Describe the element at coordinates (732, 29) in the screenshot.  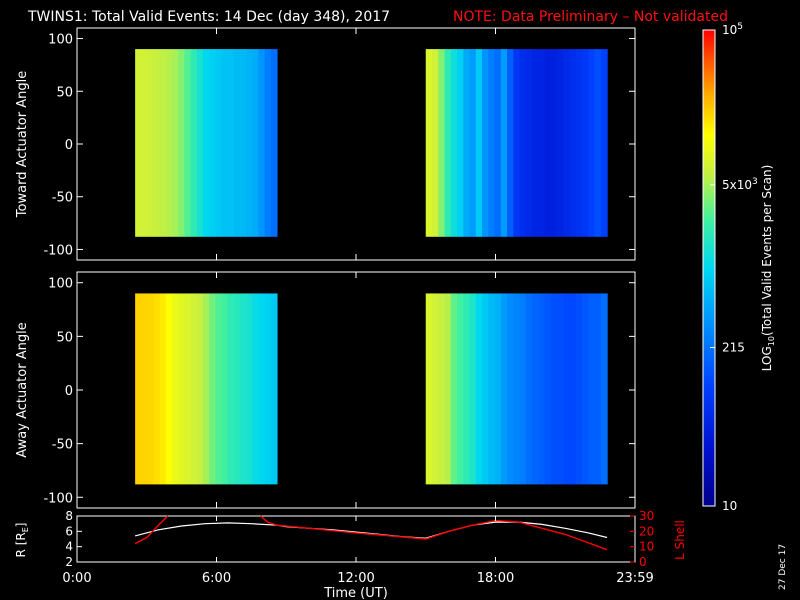
I see `colorbar-tick-label: 105` at that location.